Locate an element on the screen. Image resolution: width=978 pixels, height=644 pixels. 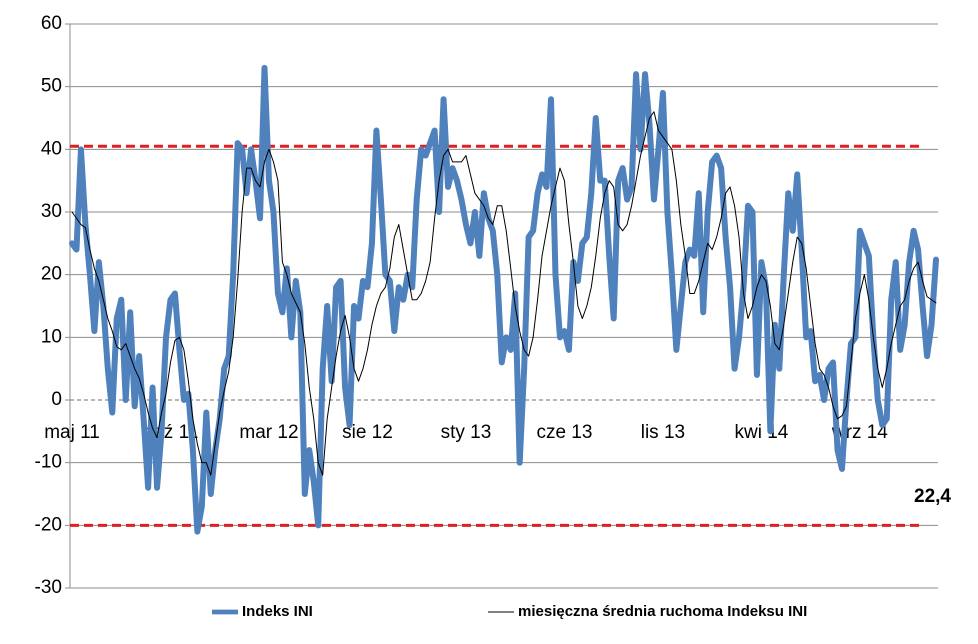
y-tick-label: 10 is located at coordinates (51, 336).